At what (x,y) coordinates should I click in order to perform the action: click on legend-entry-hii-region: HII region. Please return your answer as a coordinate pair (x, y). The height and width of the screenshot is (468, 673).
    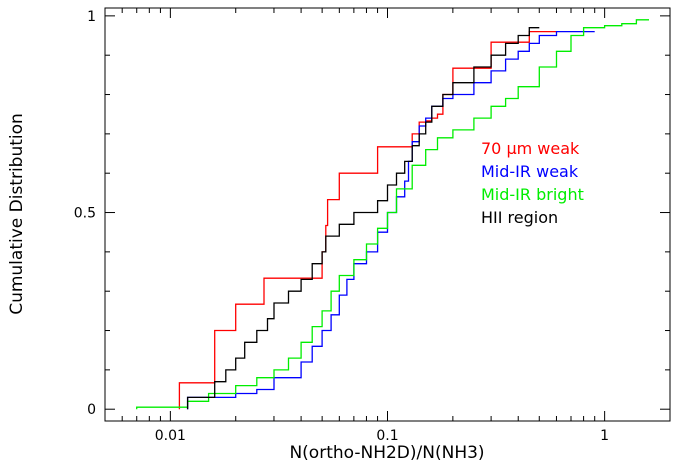
    Looking at the image, I should click on (519, 217).